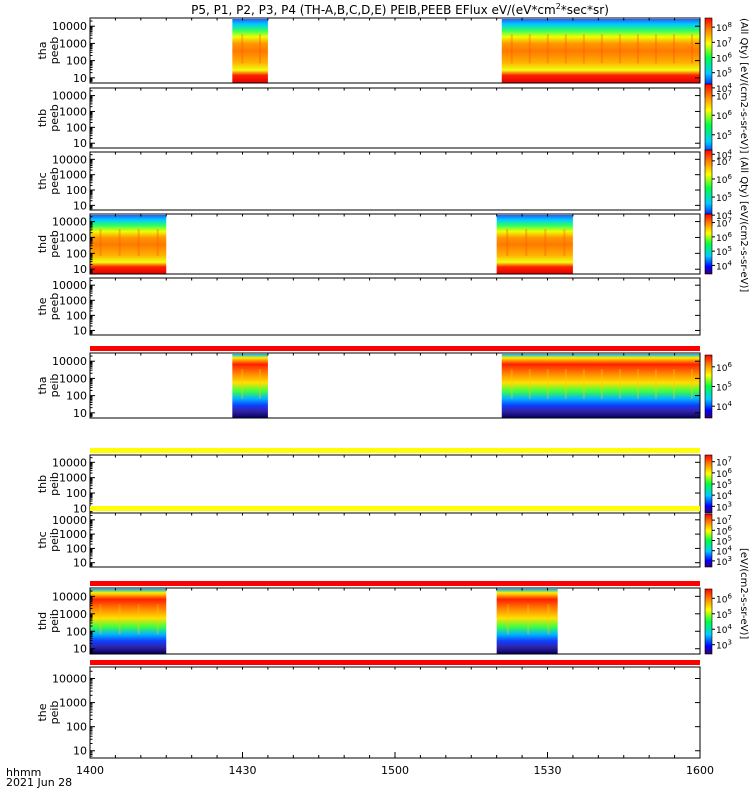  I want to click on x-tick-label: 1430, so click(243, 770).